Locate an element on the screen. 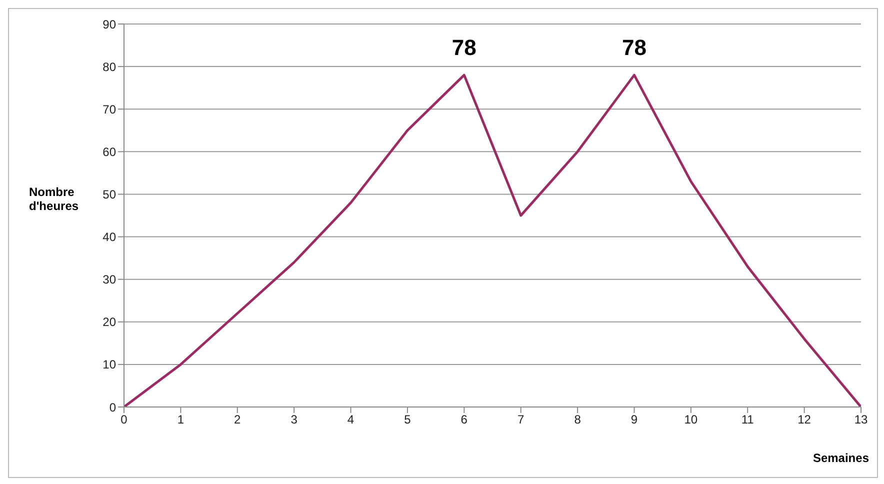  y-tick-label: 90 is located at coordinates (109, 24).